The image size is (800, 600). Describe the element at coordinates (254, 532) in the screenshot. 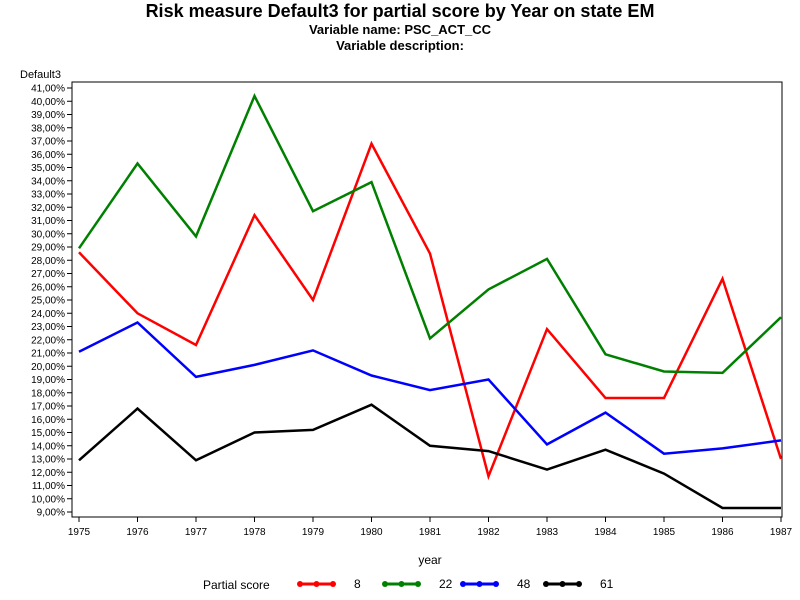

I see `x-tick-label: 1978` at that location.